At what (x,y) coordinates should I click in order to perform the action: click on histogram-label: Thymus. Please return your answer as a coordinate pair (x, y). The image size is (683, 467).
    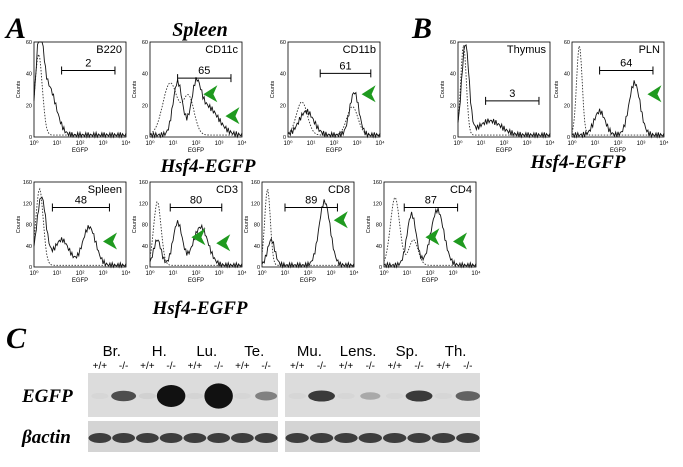
    Looking at the image, I should click on (527, 50).